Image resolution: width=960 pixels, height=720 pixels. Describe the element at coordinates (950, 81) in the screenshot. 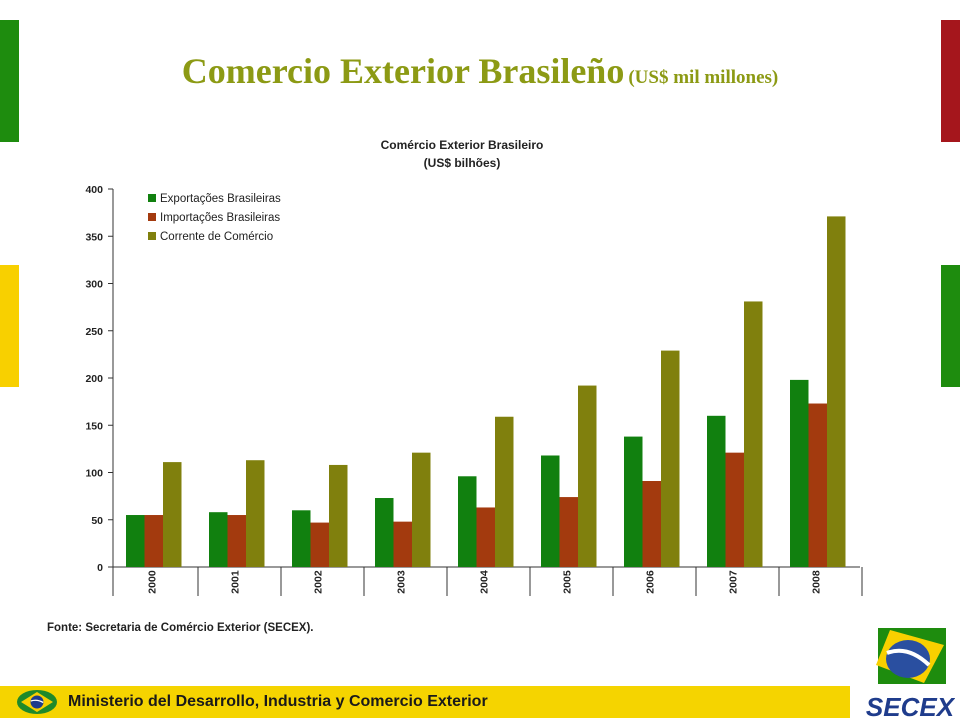

I see `right-red-stripe` at that location.